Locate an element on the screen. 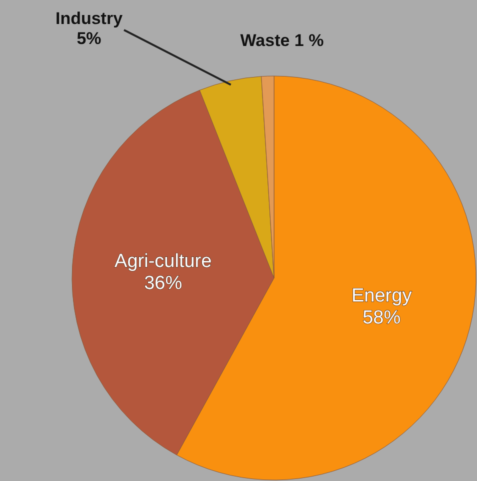 The height and width of the screenshot is (481, 477). slice-label: Industry is located at coordinates (89, 18).